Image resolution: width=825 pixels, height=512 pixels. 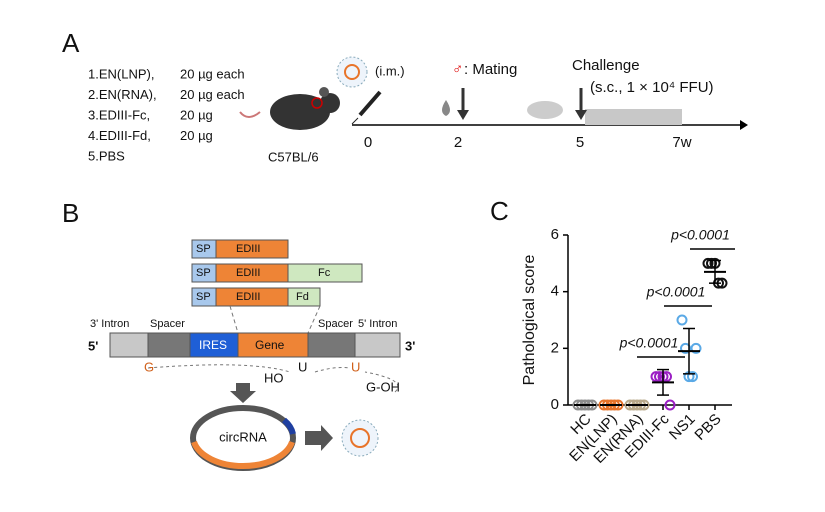 What do you see at coordinates (744, 125) in the screenshot?
I see `arrowhead` at bounding box center [744, 125].